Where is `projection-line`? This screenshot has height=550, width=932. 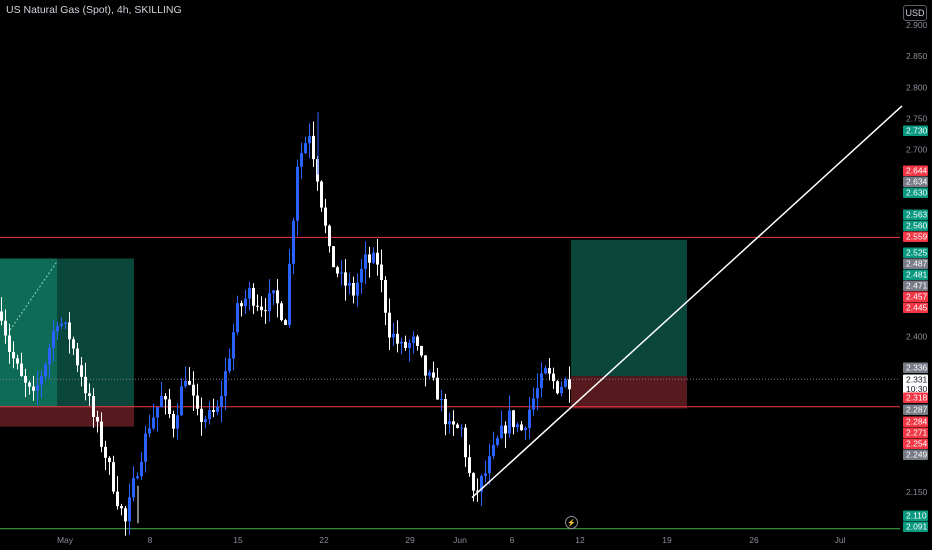 projection-line is located at coordinates (33, 296).